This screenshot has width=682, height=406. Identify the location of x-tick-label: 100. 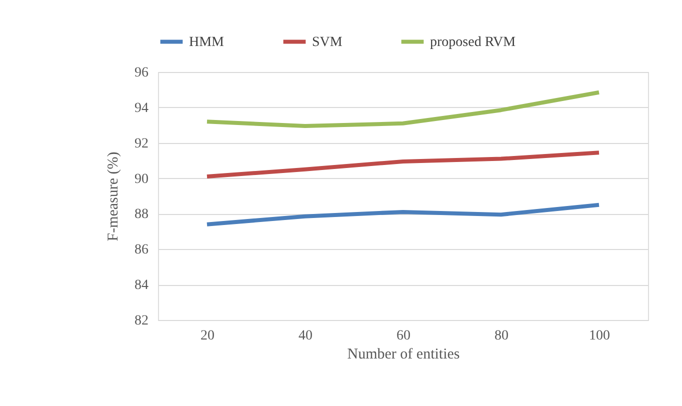
(599, 336).